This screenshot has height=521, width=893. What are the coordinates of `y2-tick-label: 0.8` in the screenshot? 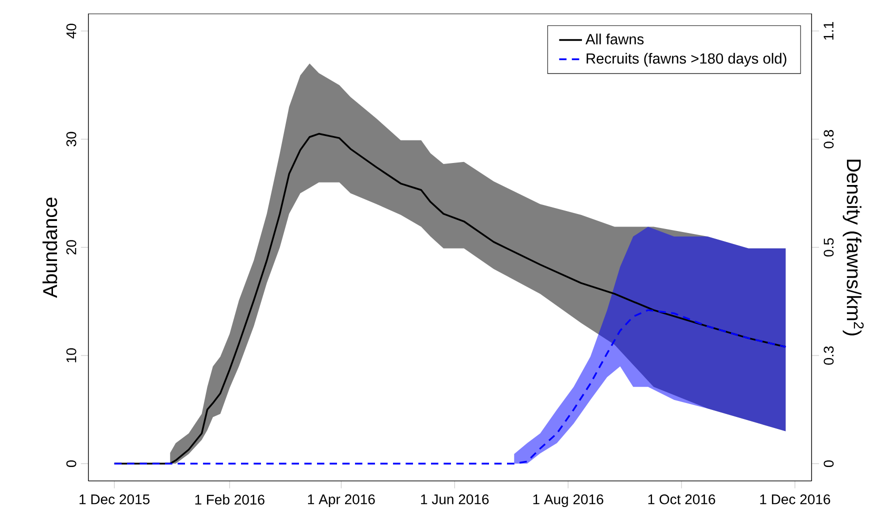 It's located at (829, 139).